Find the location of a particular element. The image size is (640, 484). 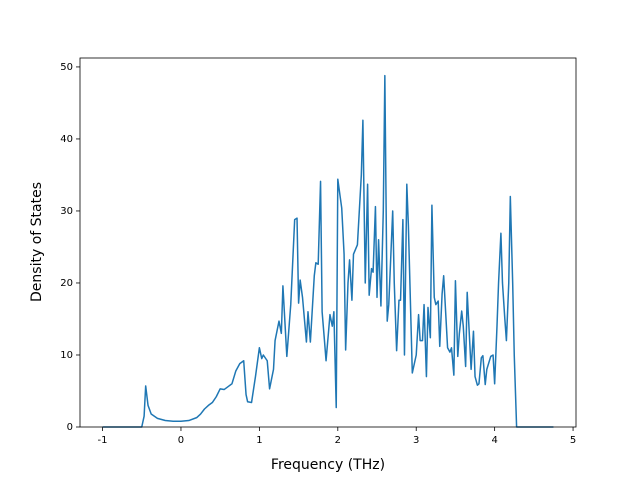

x-tick-label: -1 is located at coordinates (103, 440).